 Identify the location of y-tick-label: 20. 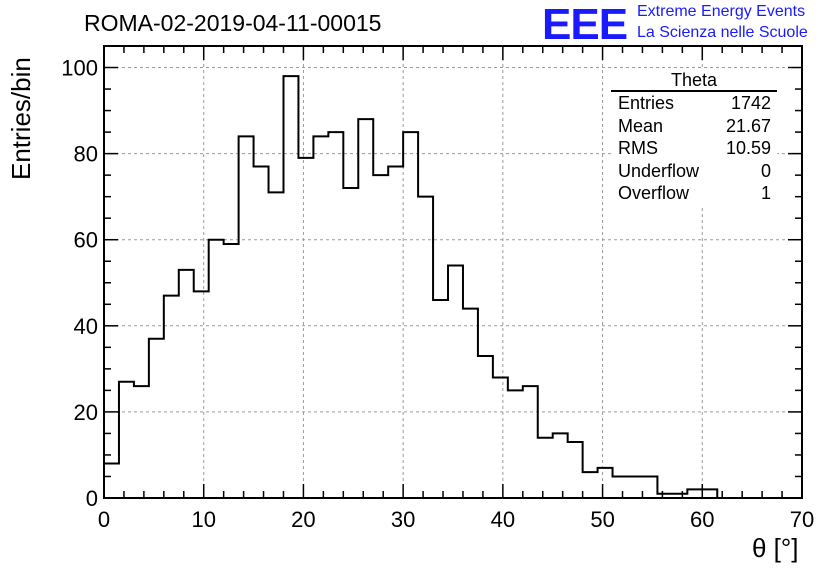
(86, 412).